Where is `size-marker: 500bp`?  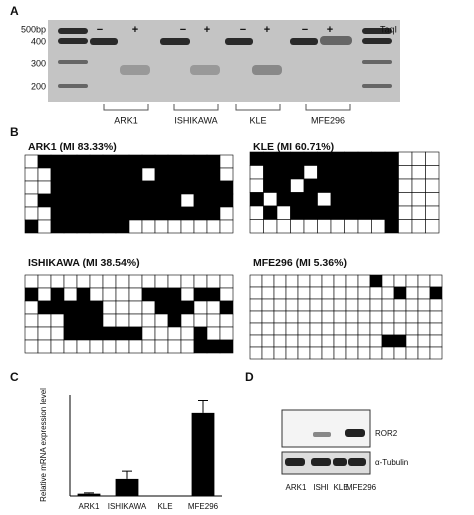
size-marker: 500bp is located at coordinates (33, 29).